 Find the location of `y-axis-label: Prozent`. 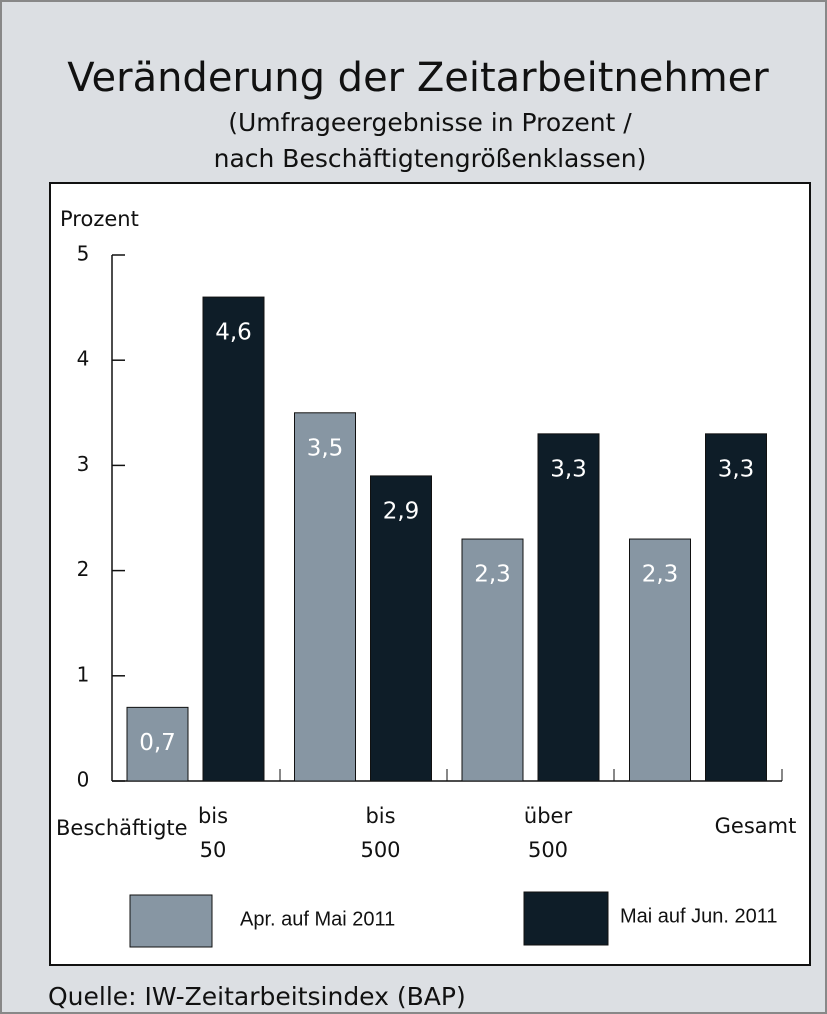

y-axis-label: Prozent is located at coordinates (99, 219).